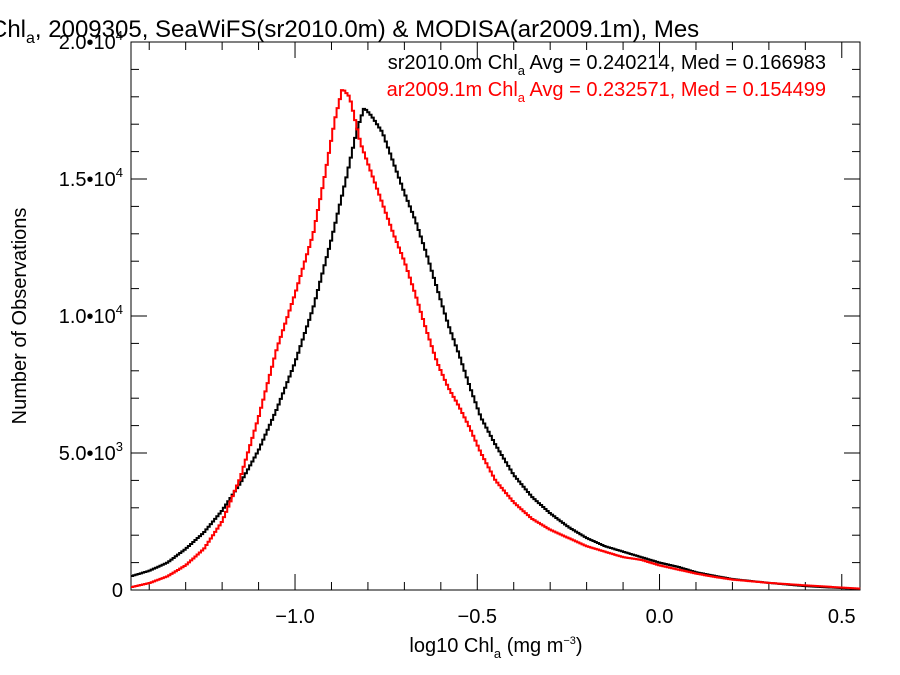  Describe the element at coordinates (20, 316) in the screenshot. I see `y-axis-label: Number of Observations` at that location.